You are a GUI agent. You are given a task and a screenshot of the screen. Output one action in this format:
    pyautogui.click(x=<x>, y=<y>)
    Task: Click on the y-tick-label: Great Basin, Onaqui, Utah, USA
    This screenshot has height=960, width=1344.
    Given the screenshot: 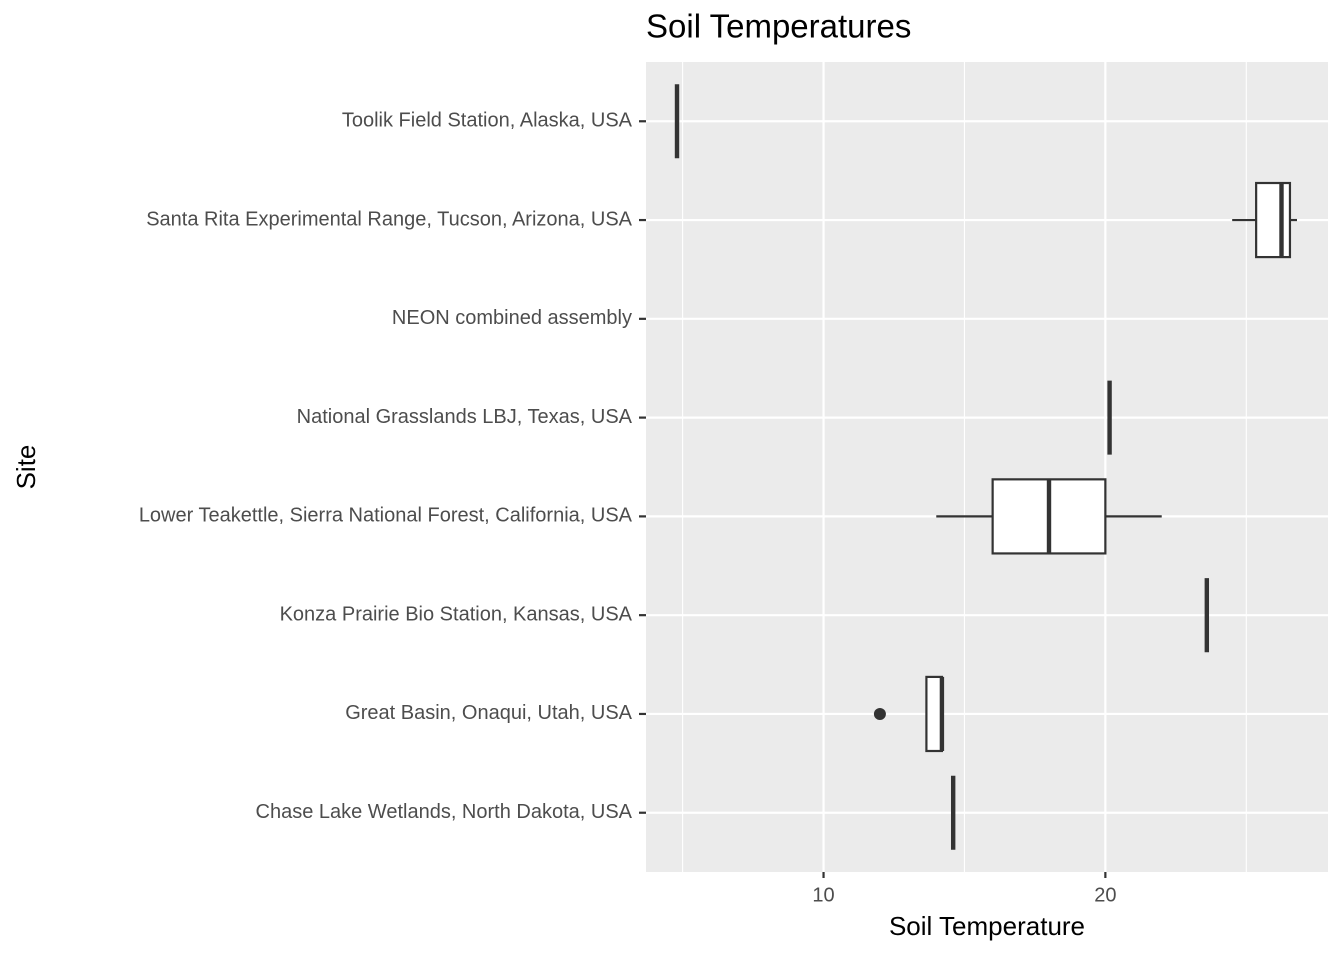 What is the action you would take?
    pyautogui.click(x=488, y=713)
    